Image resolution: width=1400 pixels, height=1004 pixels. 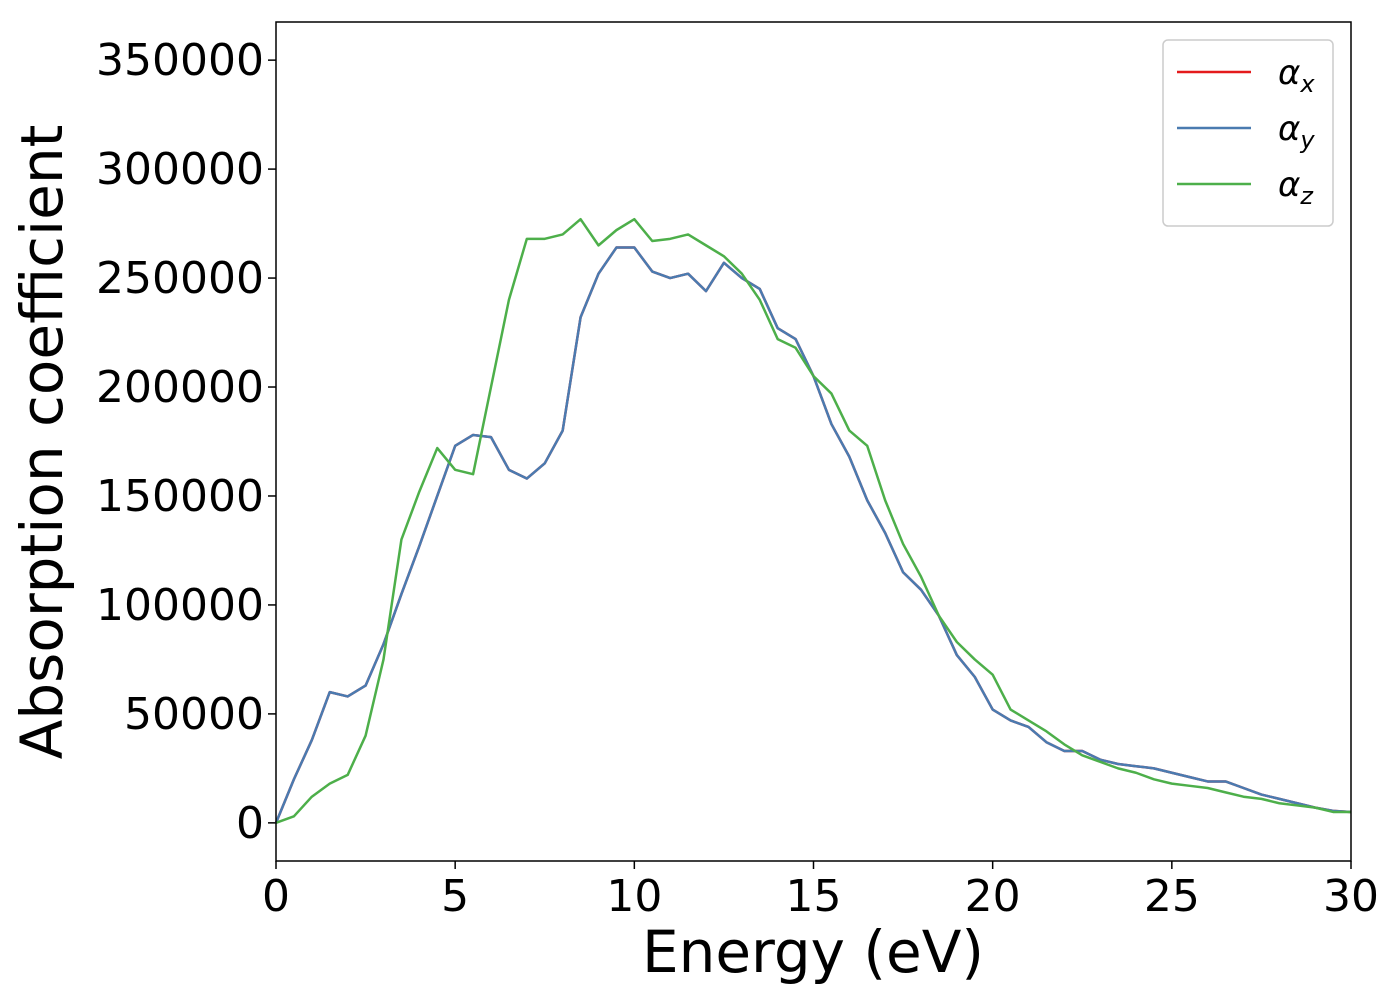 I want to click on x-tick-label: 5, so click(x=455, y=896).